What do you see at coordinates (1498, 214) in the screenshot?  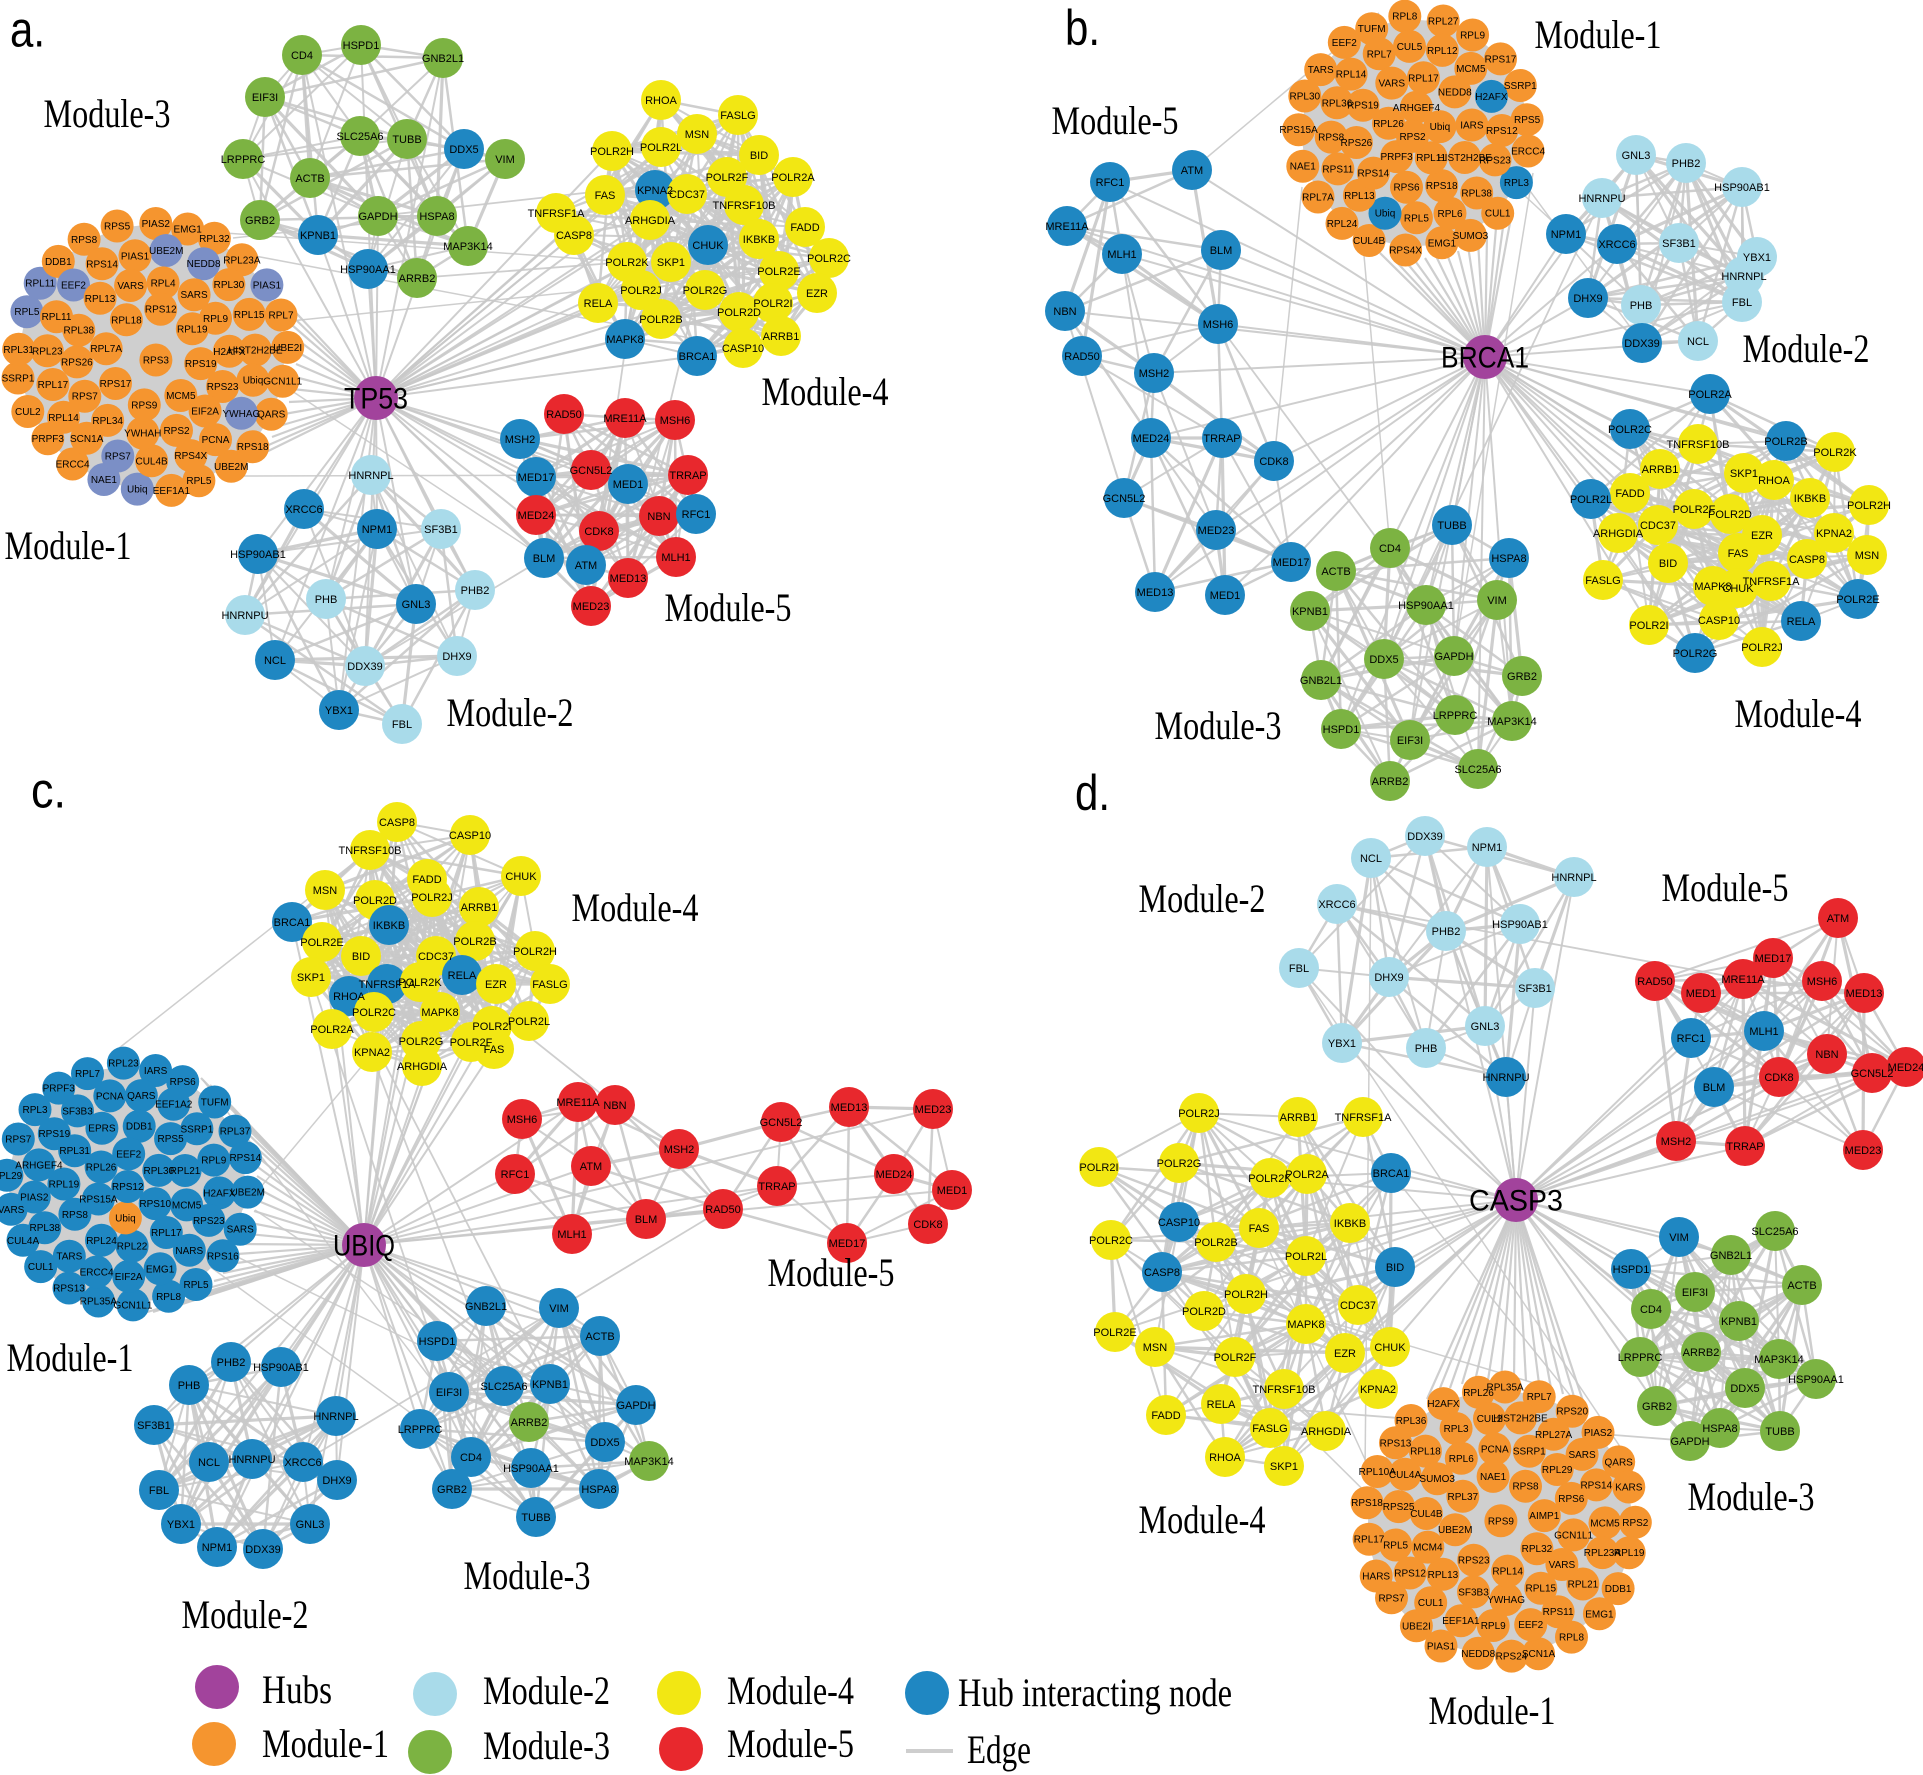 I see `svg-text: CUL1` at bounding box center [1498, 214].